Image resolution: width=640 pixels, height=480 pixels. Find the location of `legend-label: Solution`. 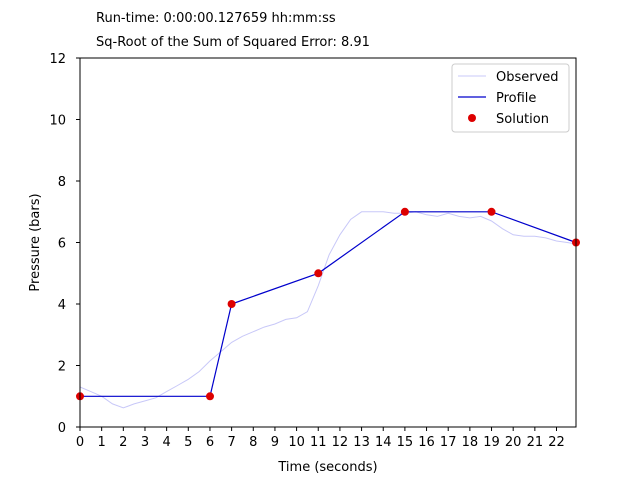

legend-label: Solution is located at coordinates (522, 119).